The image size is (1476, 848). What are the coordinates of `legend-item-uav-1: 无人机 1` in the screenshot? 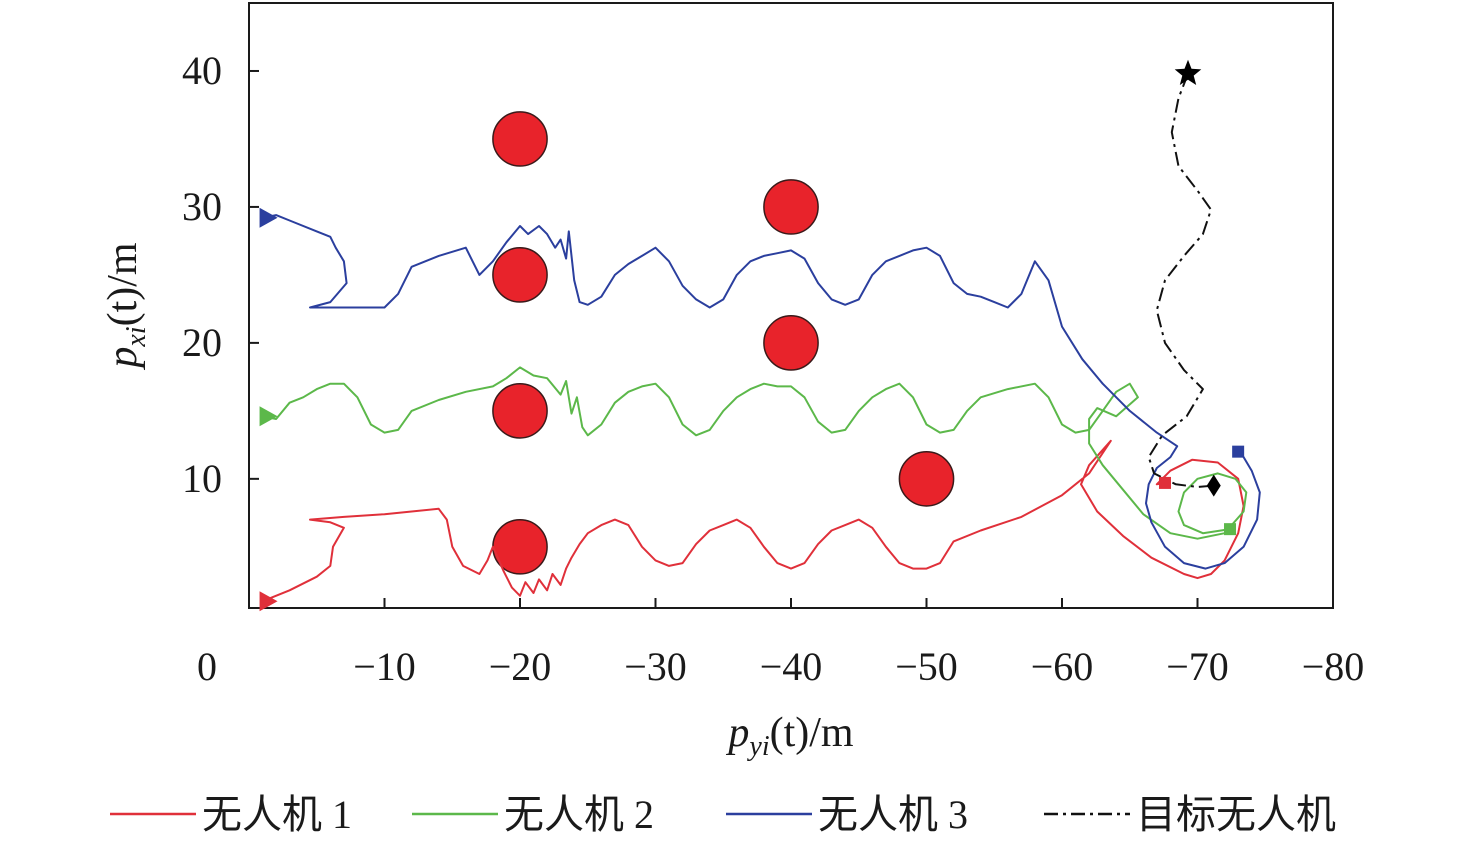 It's located at (231, 814).